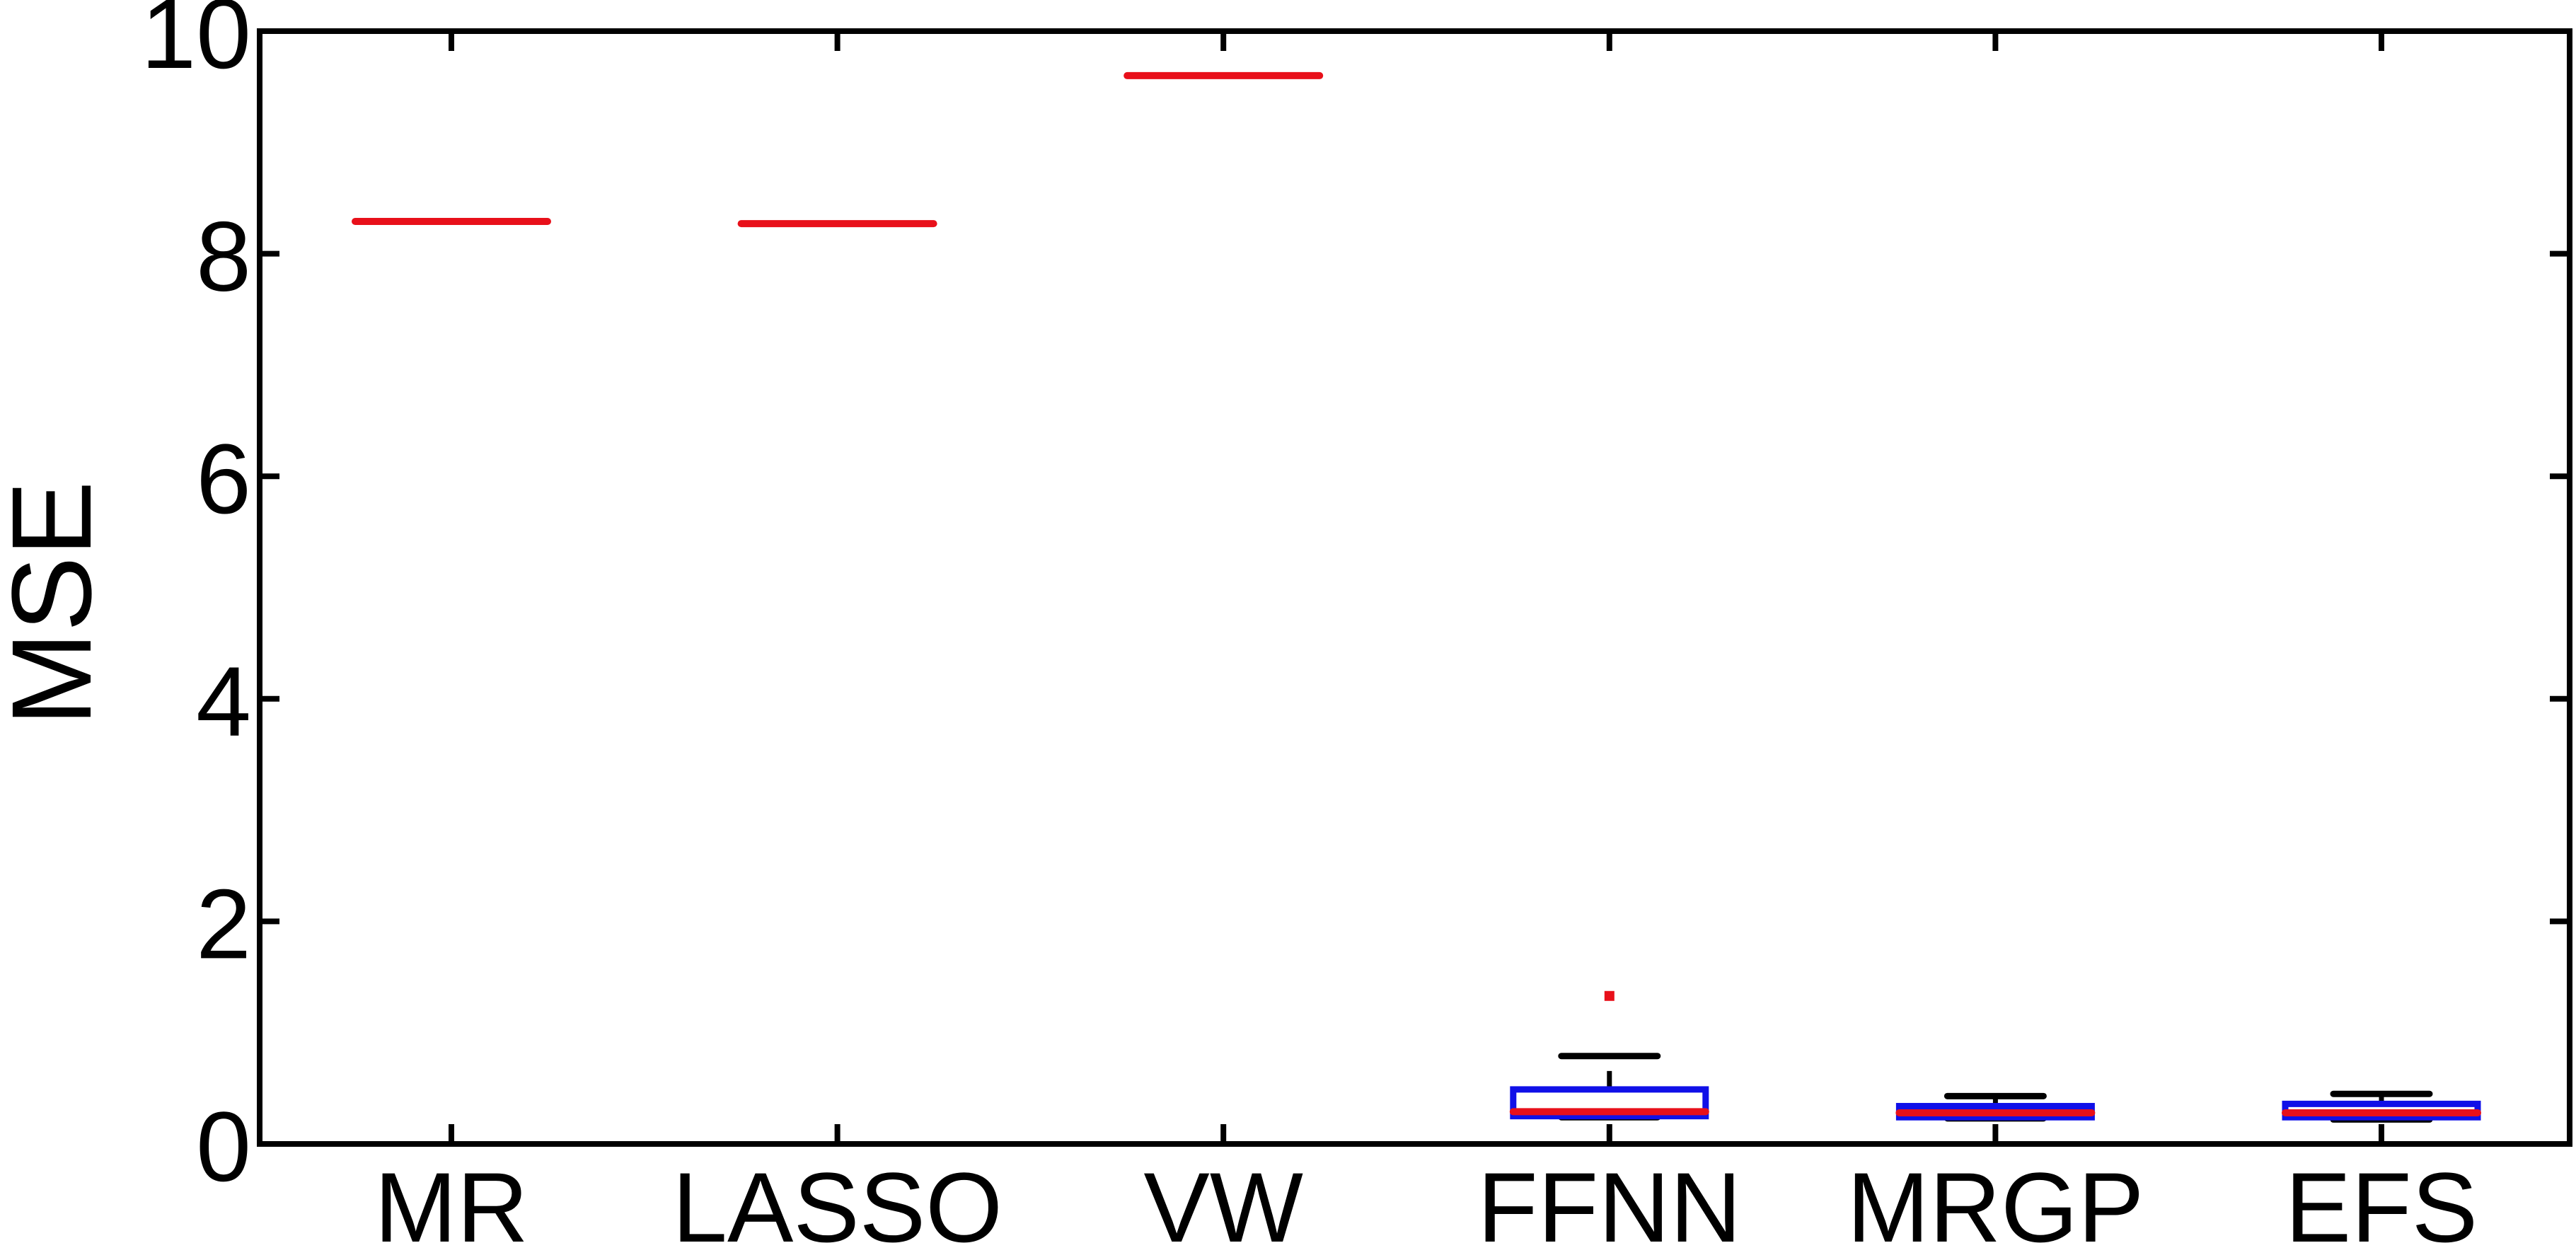 The image size is (2576, 1243). I want to click on x-tick-label: LASSO, so click(837, 1197).